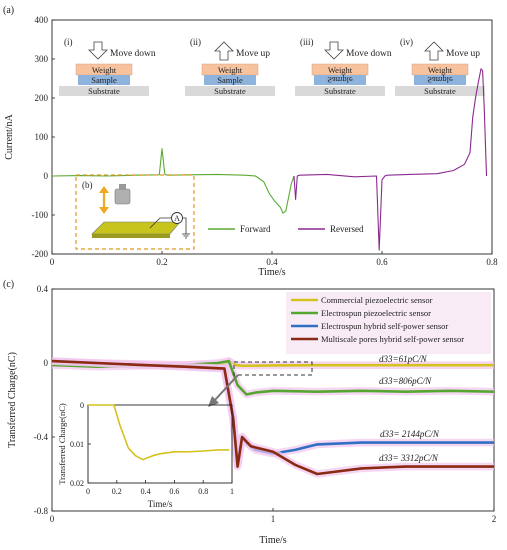 The image size is (507, 550). Describe the element at coordinates (203, 491) in the screenshot. I see `inset-x-tick-label: 0.8` at that location.